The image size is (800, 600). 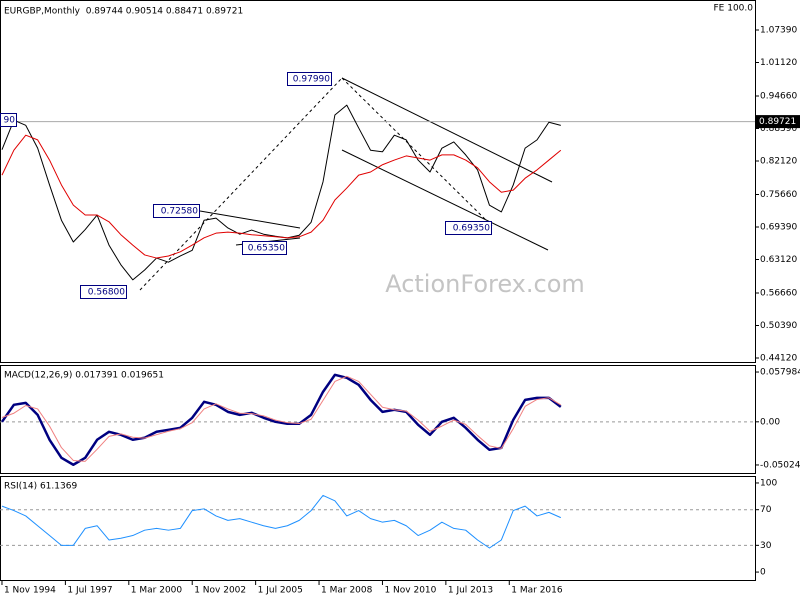 I want to click on panel-title: RSI(14) 61.1369, so click(x=40, y=487).